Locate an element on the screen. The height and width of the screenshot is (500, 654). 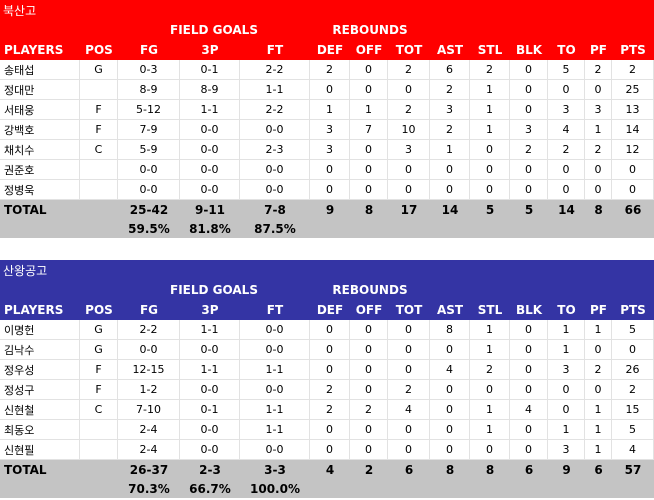
group-header: FIELD GOALS is located at coordinates (214, 30).